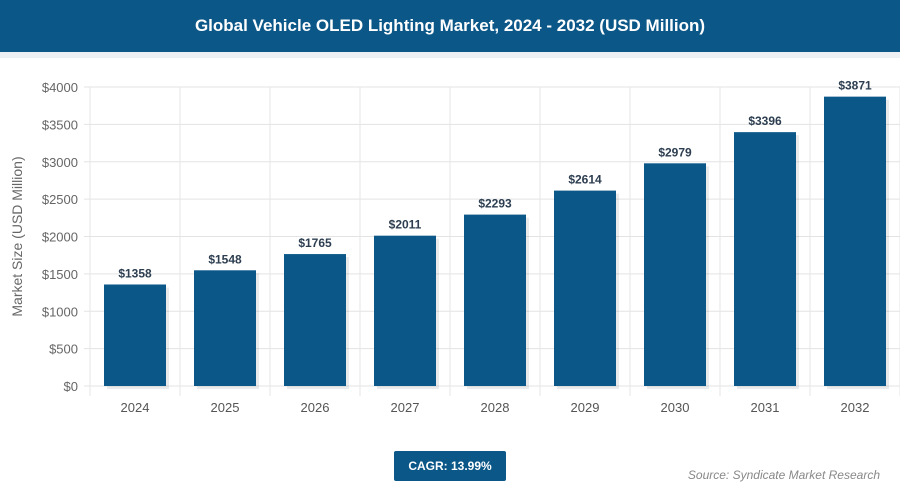  Describe the element at coordinates (315, 407) in the screenshot. I see `x-tick-label: 2026` at that location.